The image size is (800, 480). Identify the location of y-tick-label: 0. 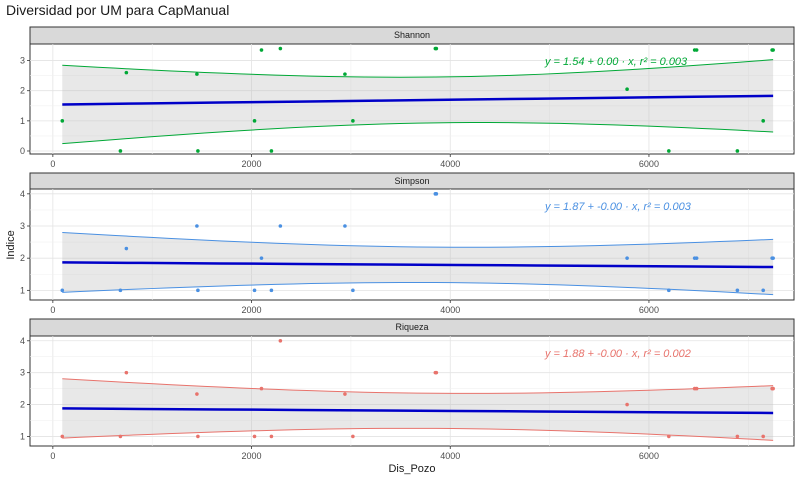
(22, 151).